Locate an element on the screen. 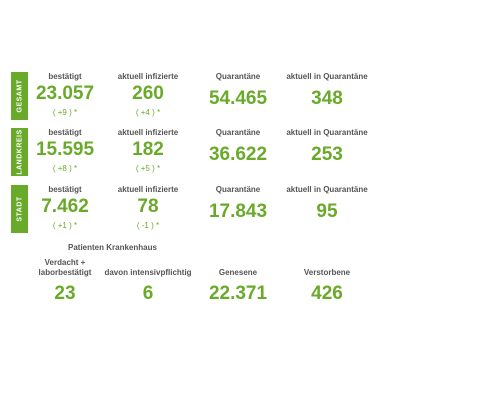 Image resolution: width=495 pixels, height=400 pixels. stat-change: ( -1 ) * is located at coordinates (148, 225).